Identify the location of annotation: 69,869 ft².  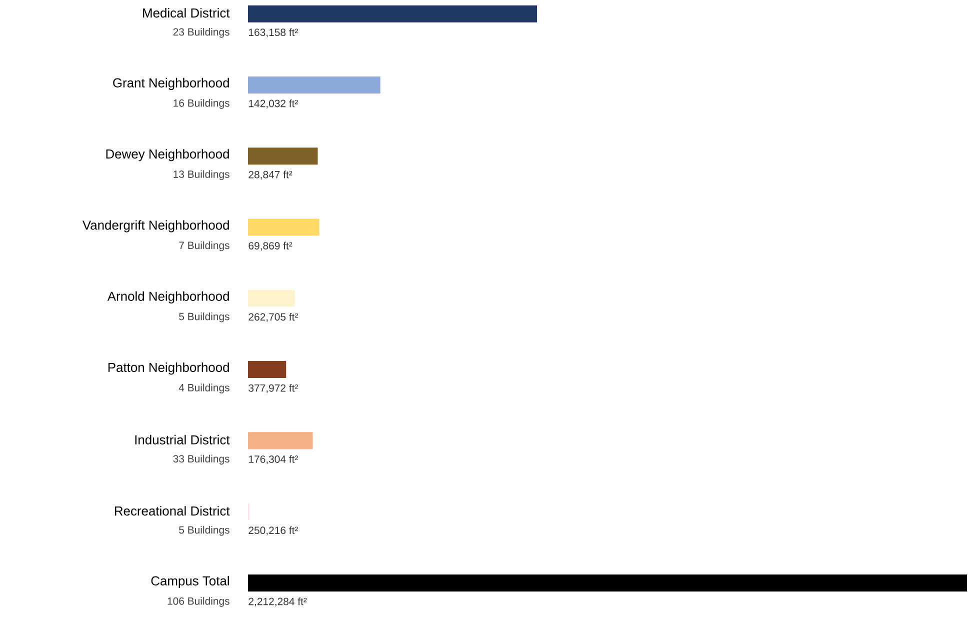
(270, 246).